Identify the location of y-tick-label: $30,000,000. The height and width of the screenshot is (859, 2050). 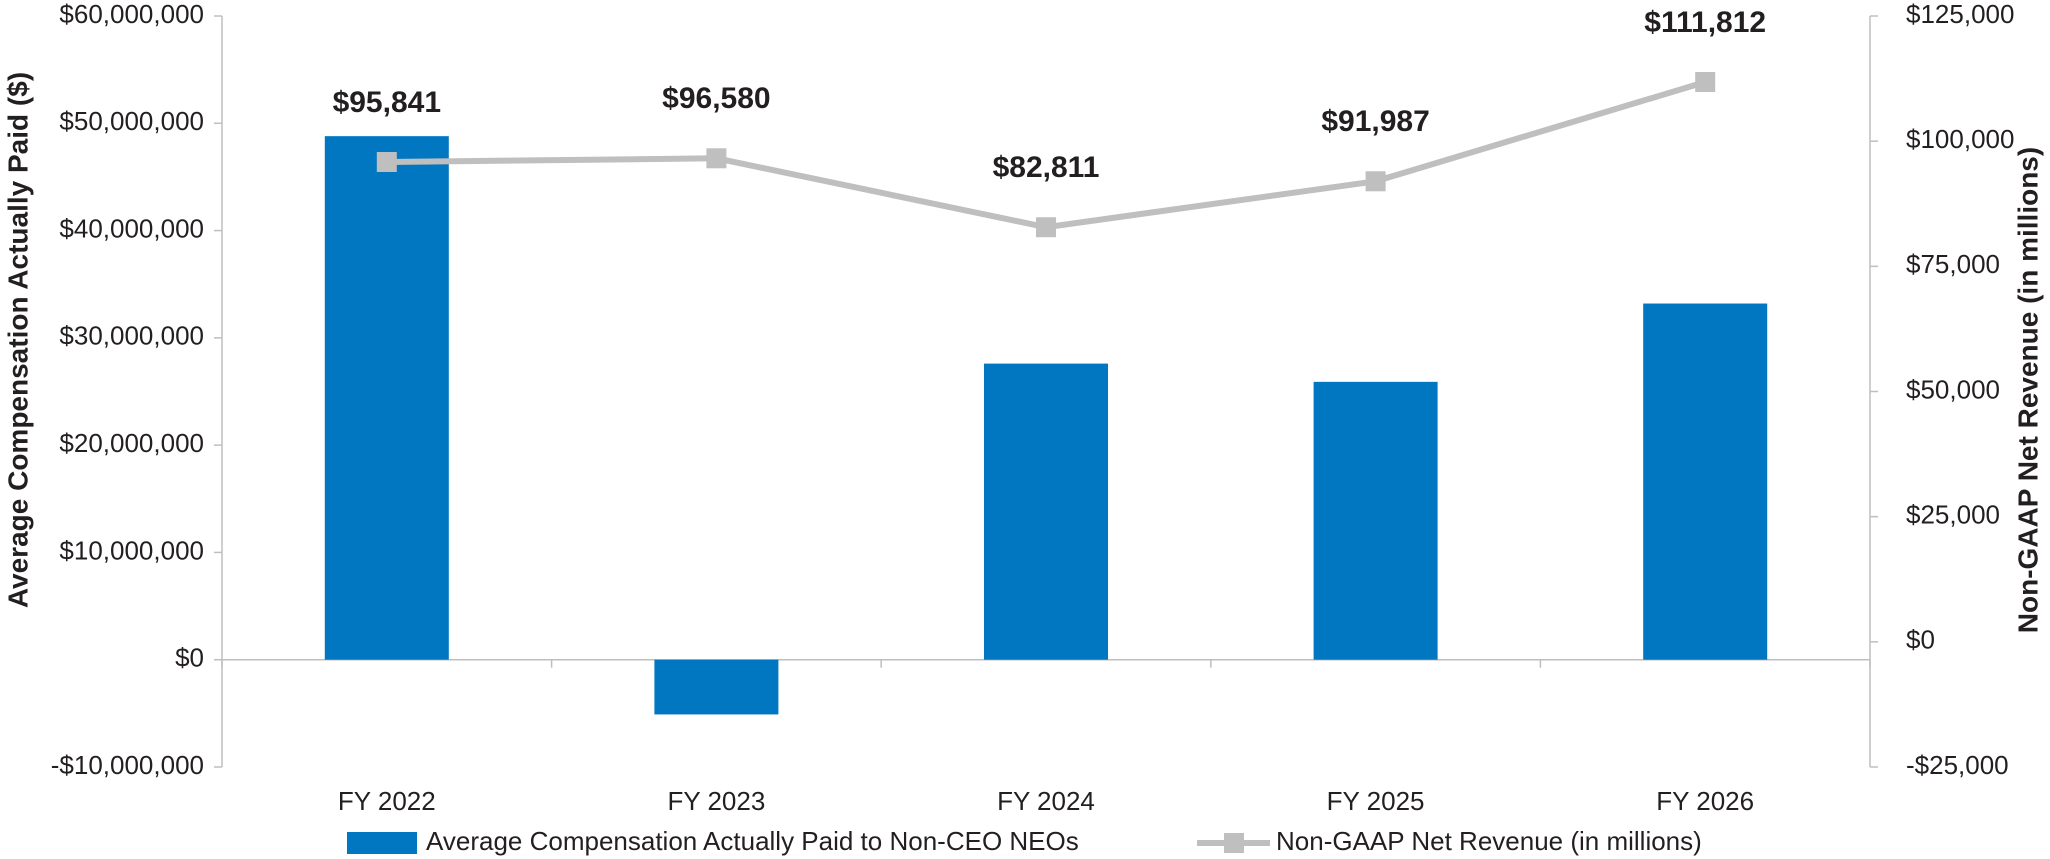
(131, 336).